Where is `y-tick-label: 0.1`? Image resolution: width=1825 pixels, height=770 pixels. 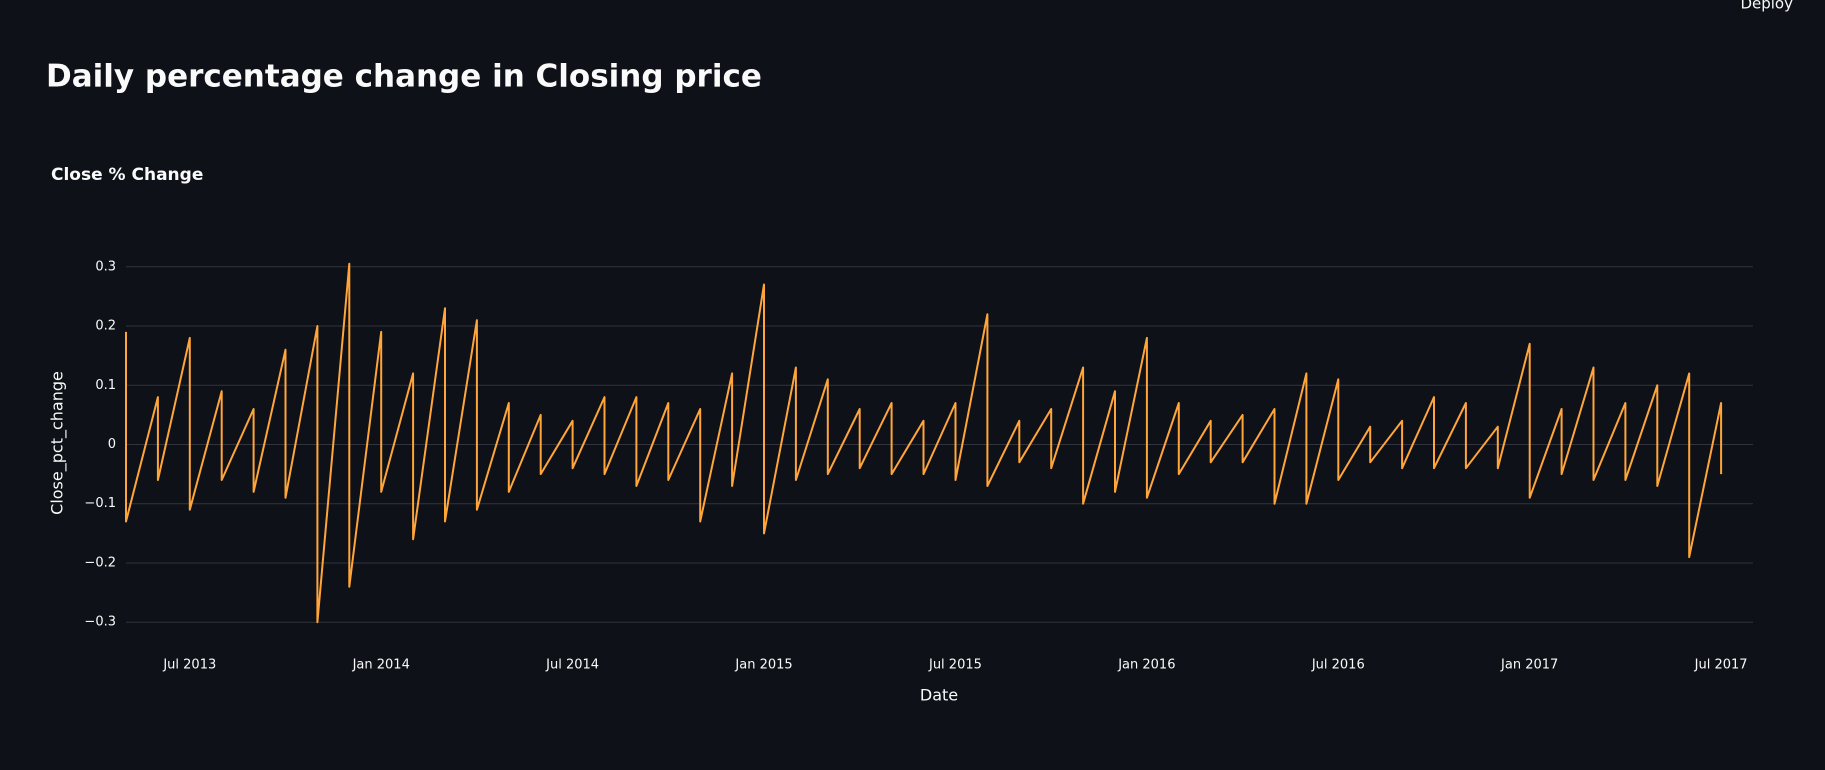
y-tick-label: 0.1 is located at coordinates (105, 385).